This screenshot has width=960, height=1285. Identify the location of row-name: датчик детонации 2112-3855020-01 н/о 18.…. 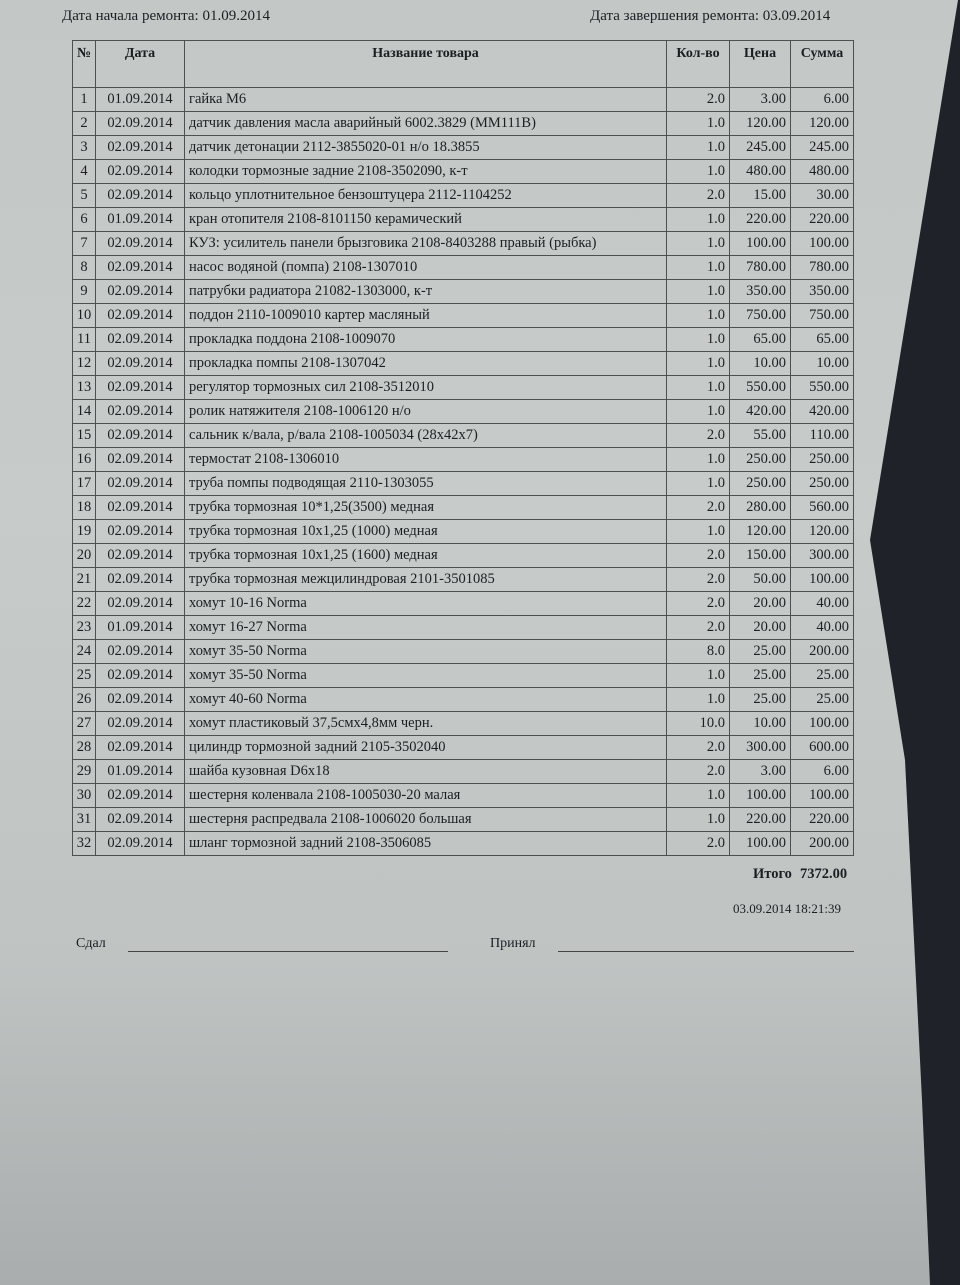
(425, 147).